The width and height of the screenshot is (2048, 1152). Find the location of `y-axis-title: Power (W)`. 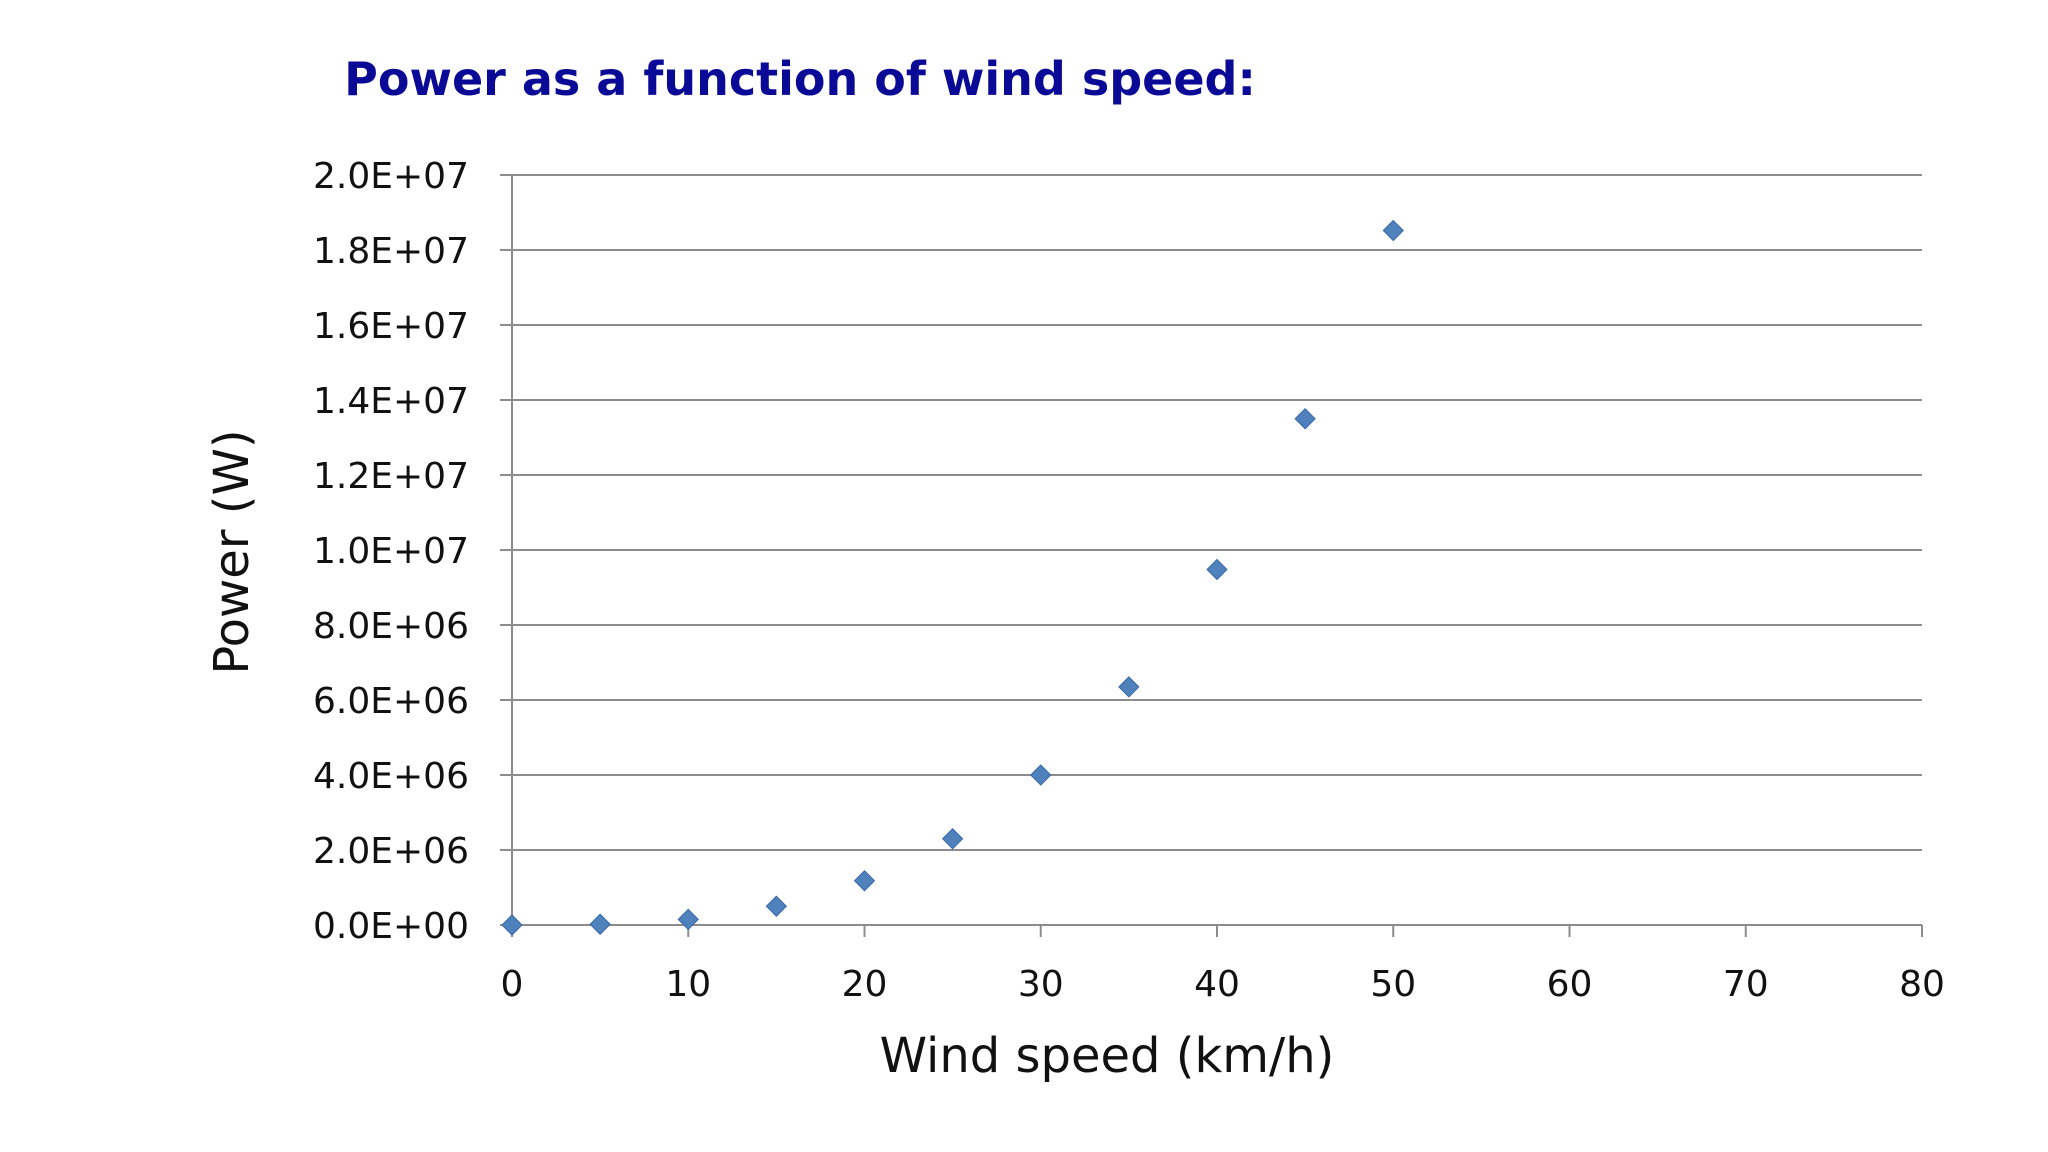

y-axis-title: Power (W) is located at coordinates (232, 551).